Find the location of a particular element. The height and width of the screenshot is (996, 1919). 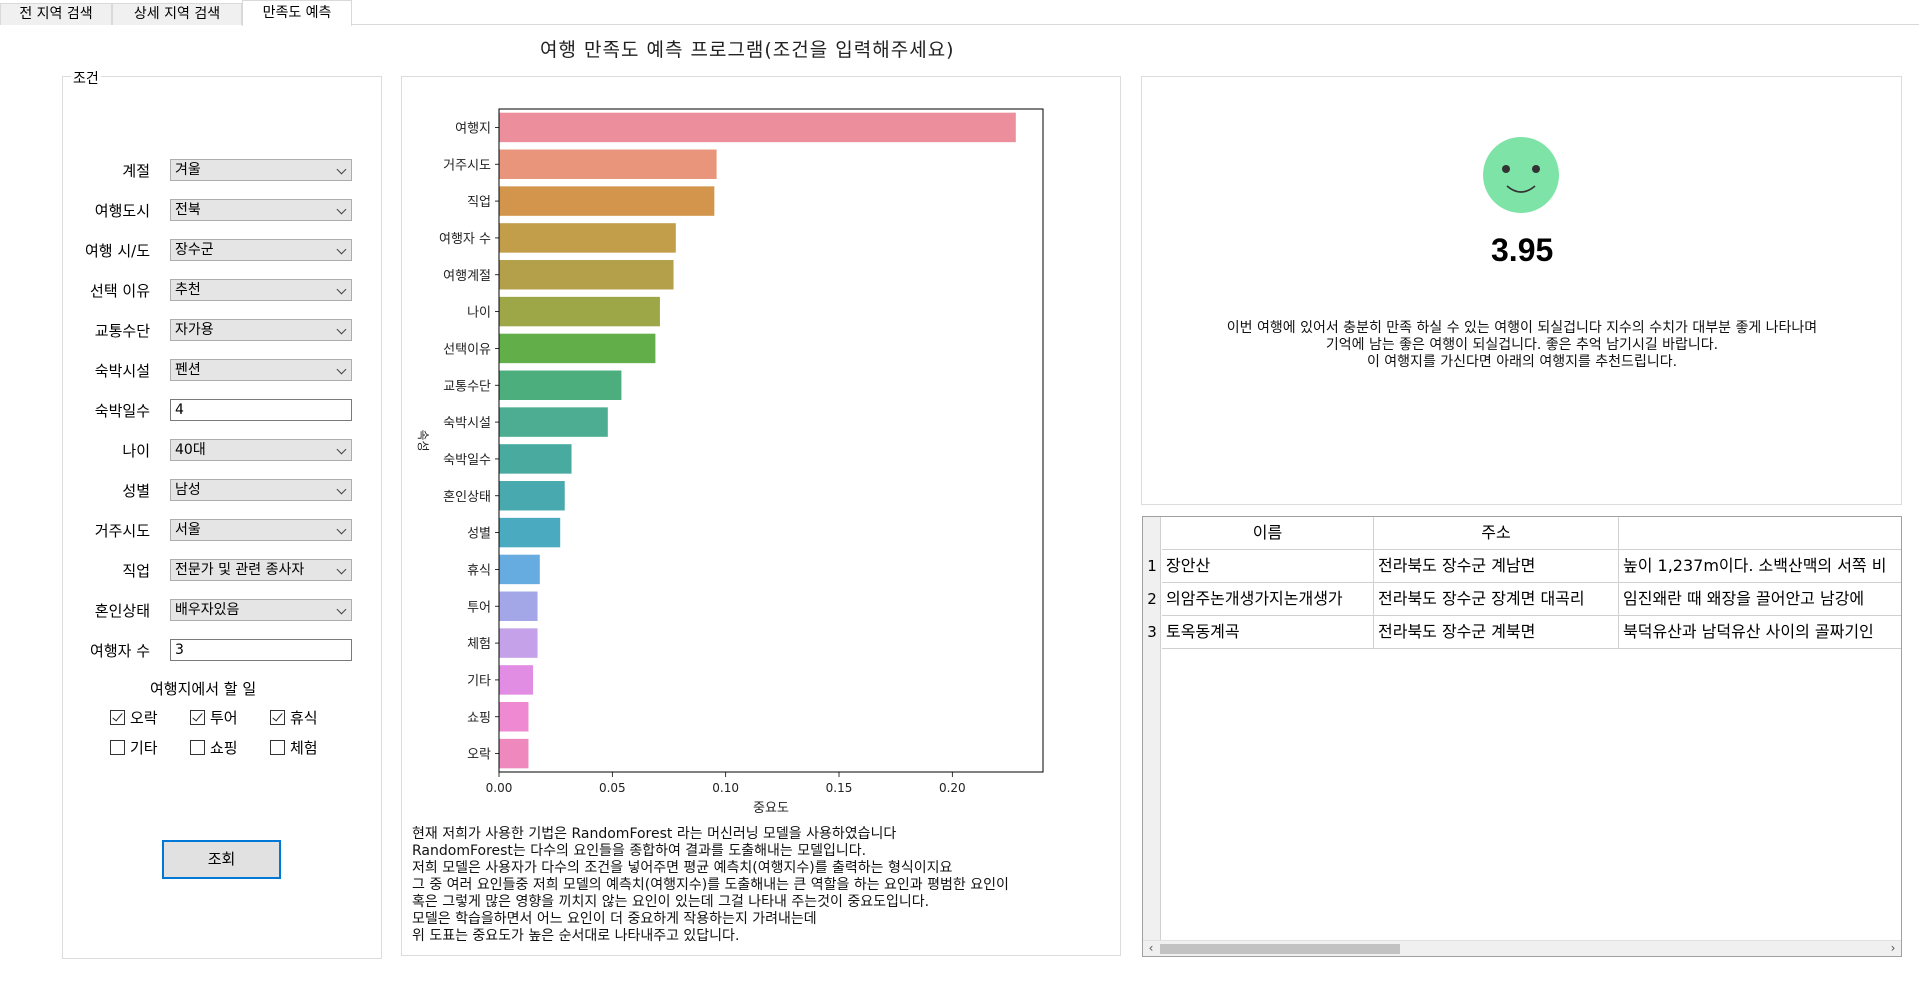

field-label: 여행도시 is located at coordinates (122, 211).